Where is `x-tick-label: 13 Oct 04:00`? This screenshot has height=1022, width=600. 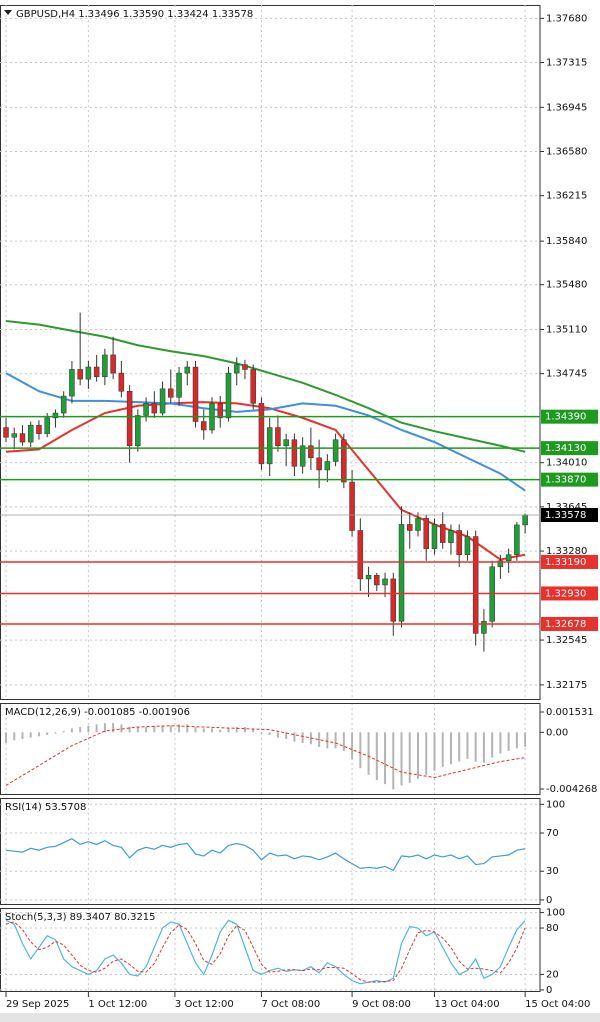
x-tick-label: 13 Oct 04:00 is located at coordinates (466, 1004).